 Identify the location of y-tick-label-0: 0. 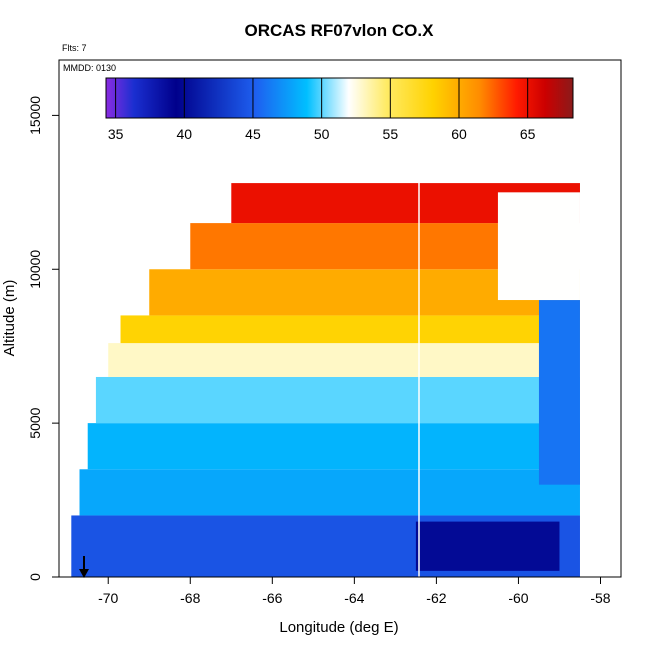
(35, 577).